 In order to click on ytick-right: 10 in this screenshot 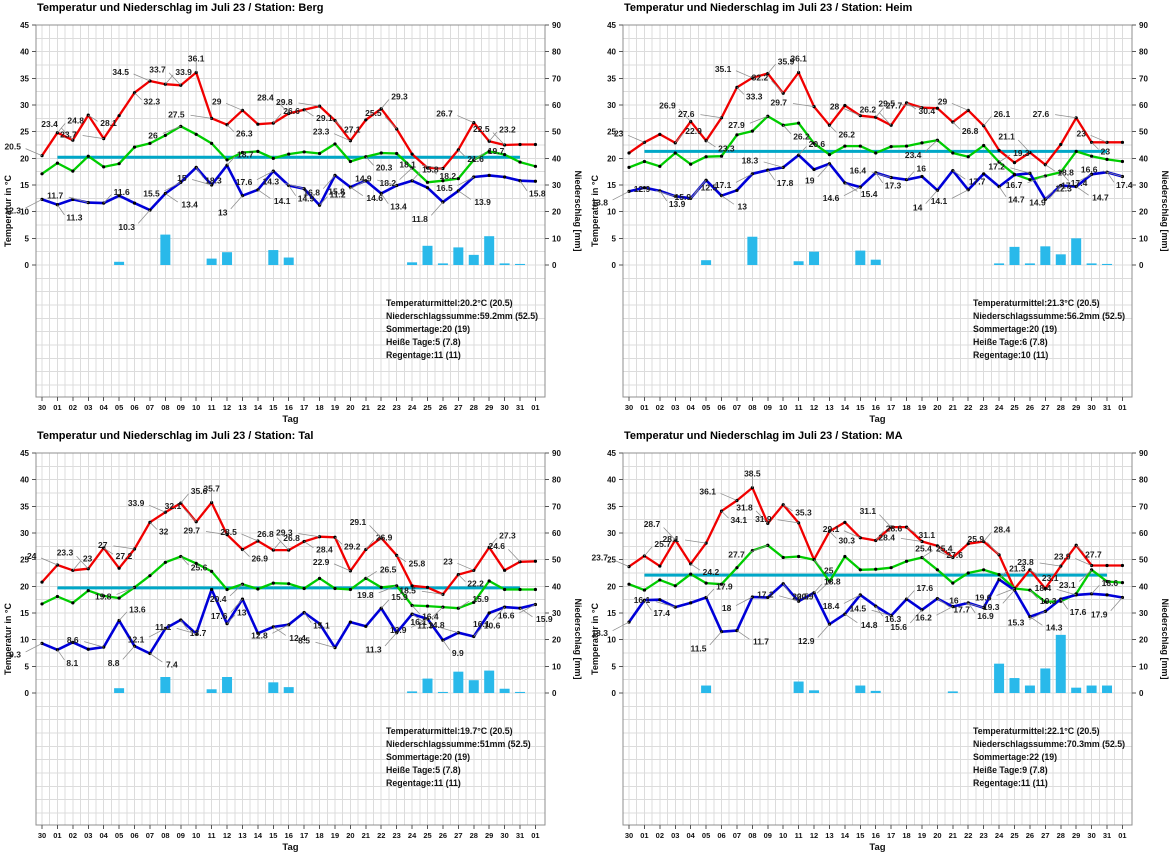, I will do `click(1143, 238)`.